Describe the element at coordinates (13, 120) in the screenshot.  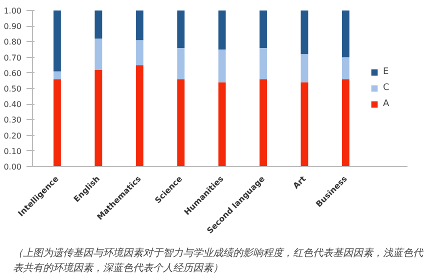
I see `y-tick-label: 0.30` at that location.